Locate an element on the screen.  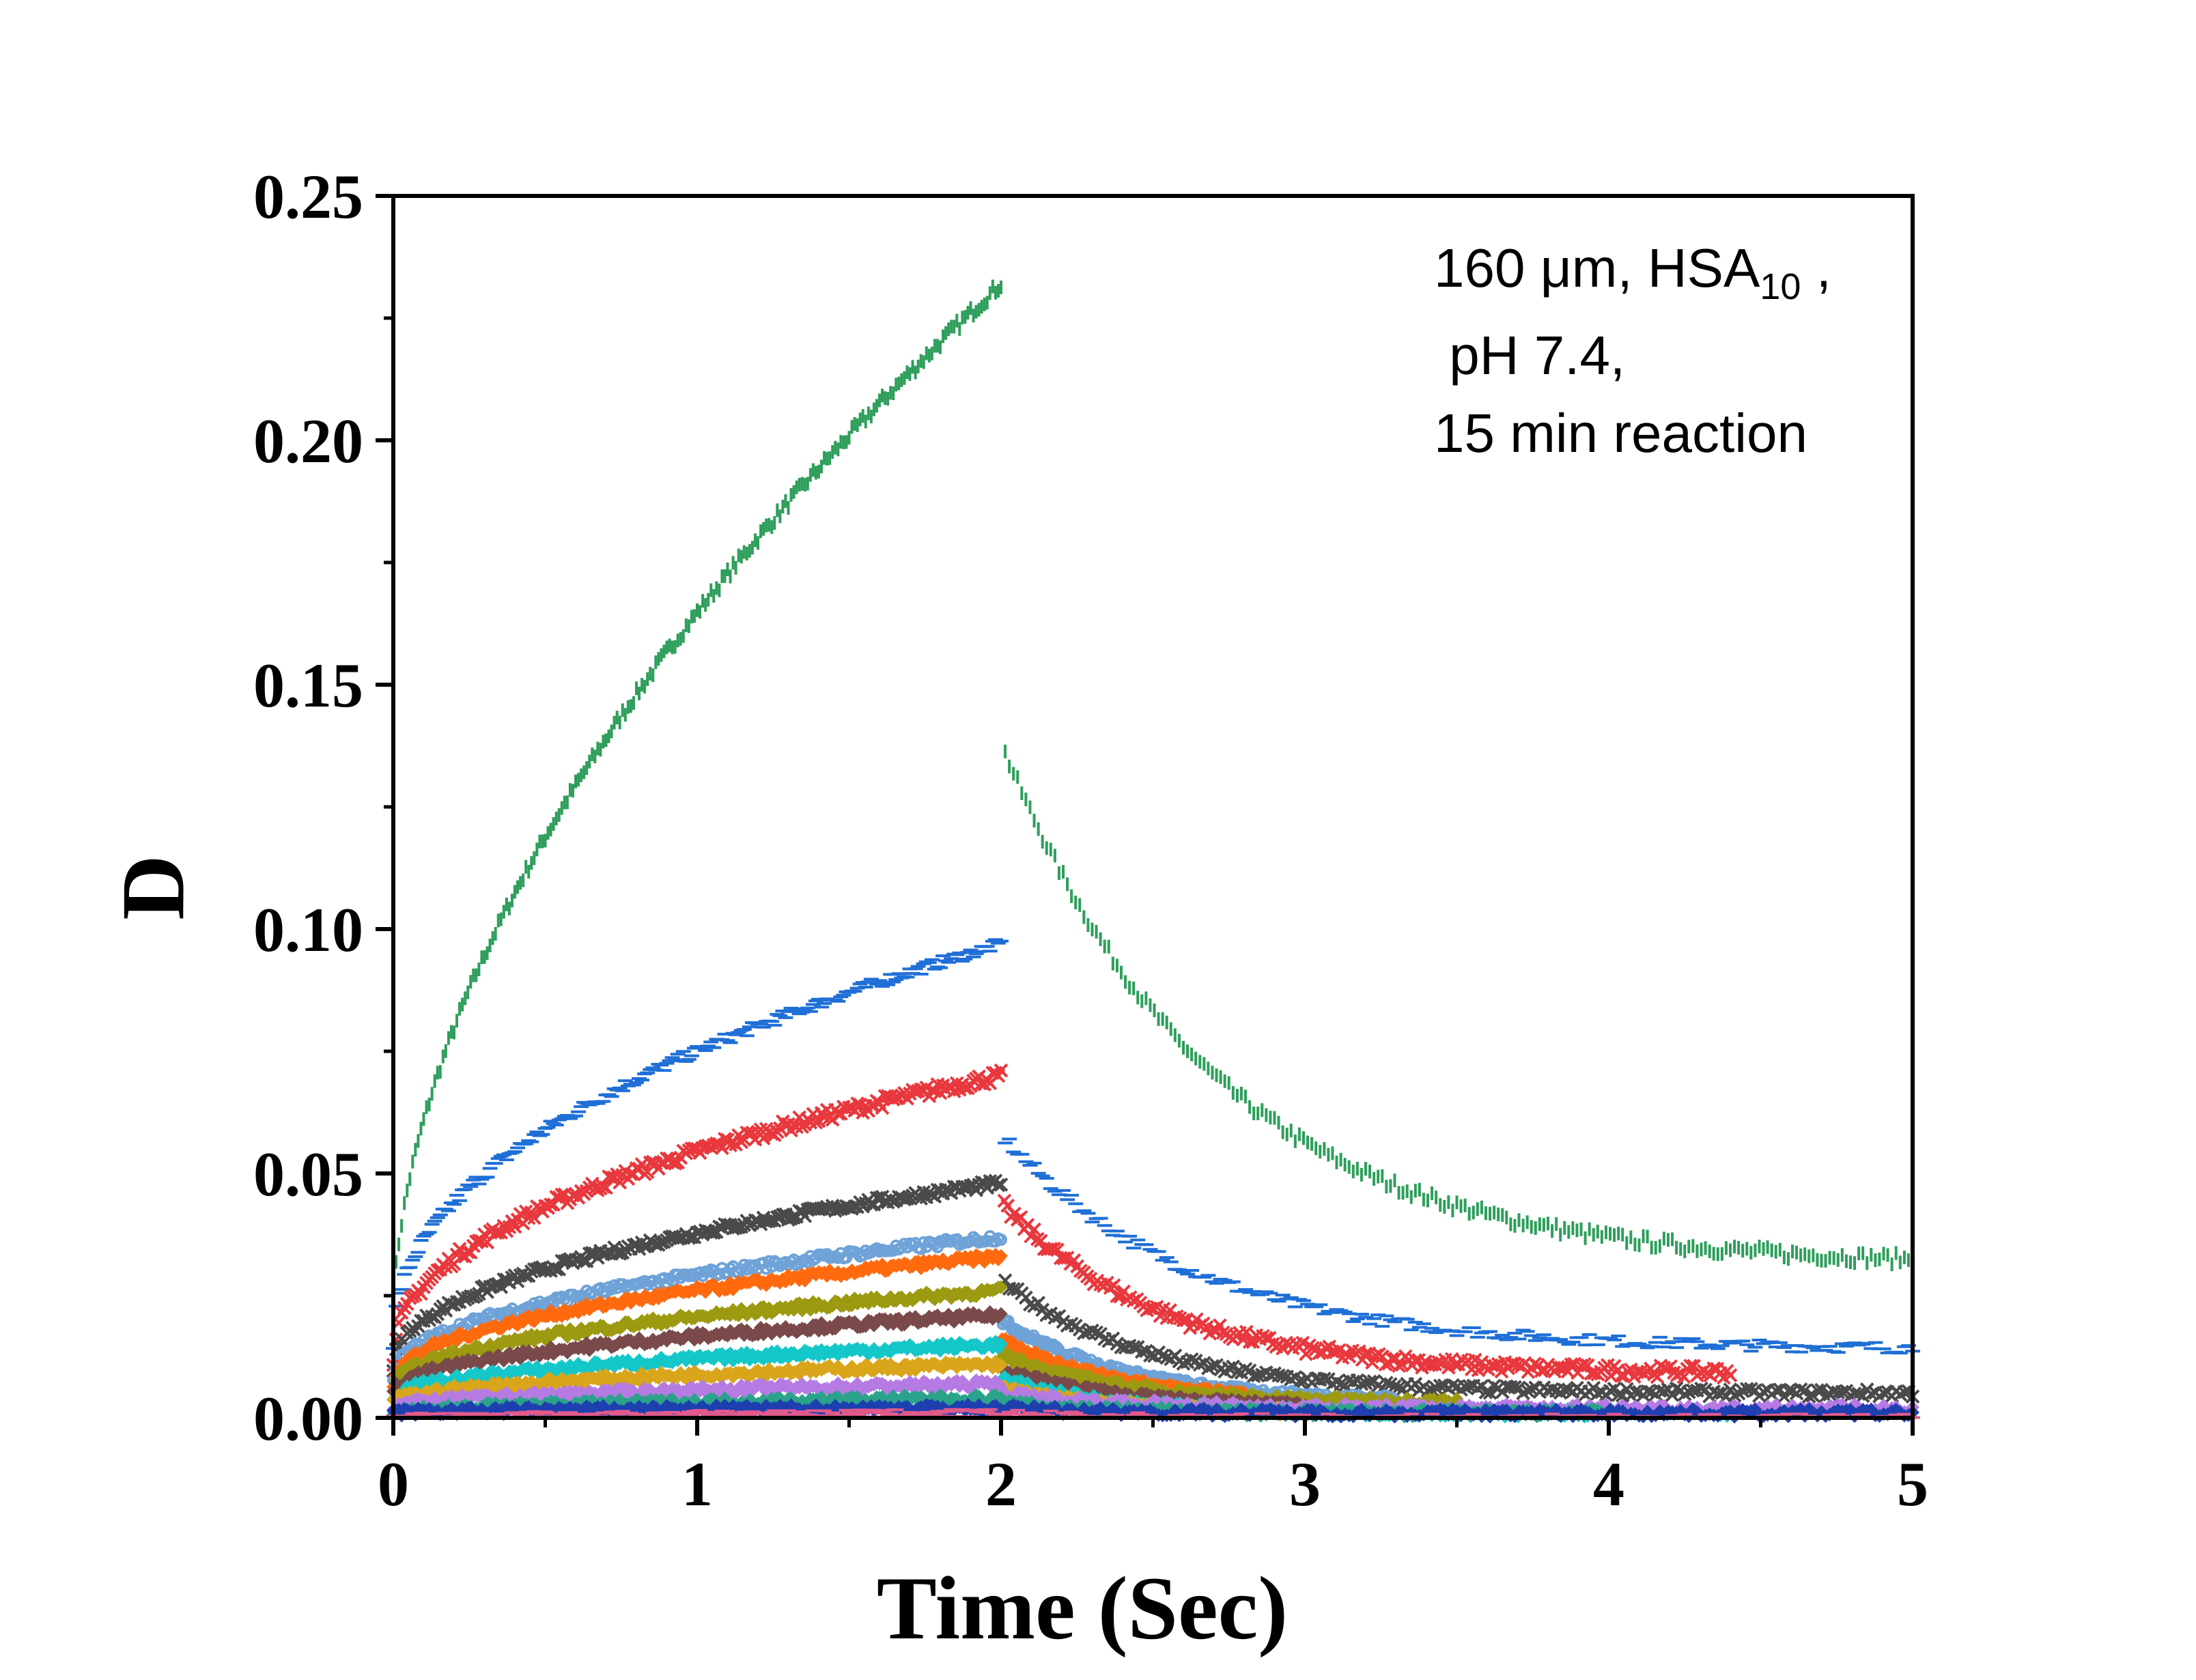
series-red is located at coordinates (1062, 1224).